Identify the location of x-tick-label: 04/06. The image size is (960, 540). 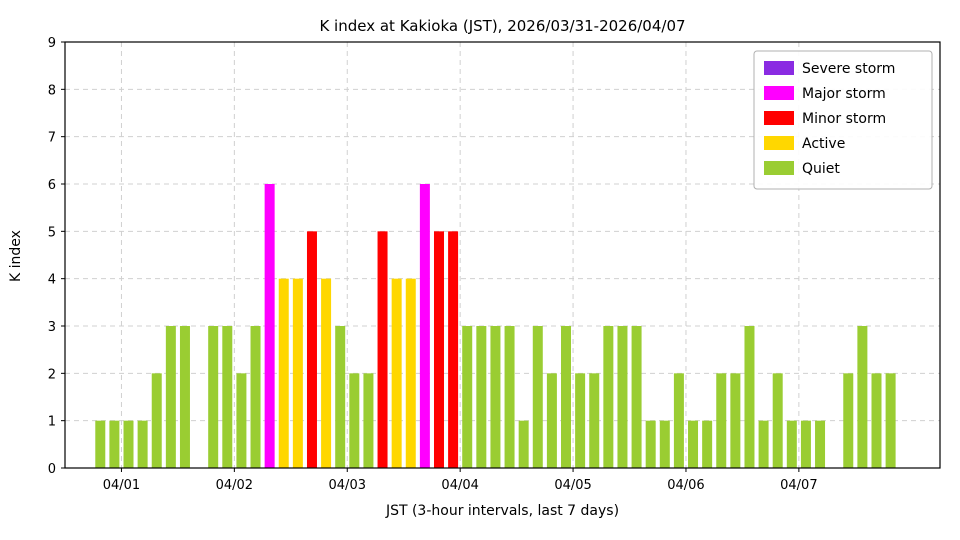
(685, 485).